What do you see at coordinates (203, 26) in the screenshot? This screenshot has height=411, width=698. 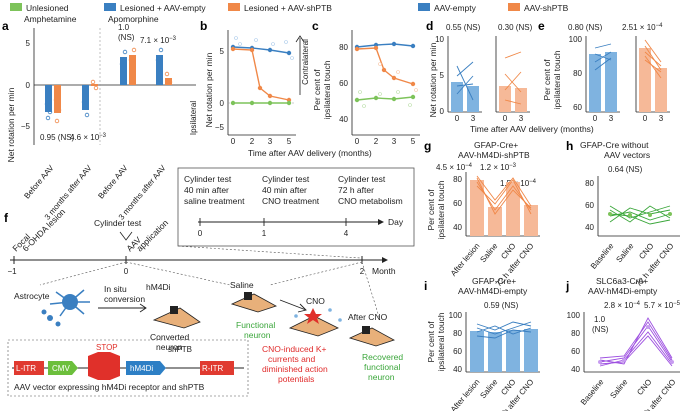 I see `panel-label-b: b` at bounding box center [203, 26].